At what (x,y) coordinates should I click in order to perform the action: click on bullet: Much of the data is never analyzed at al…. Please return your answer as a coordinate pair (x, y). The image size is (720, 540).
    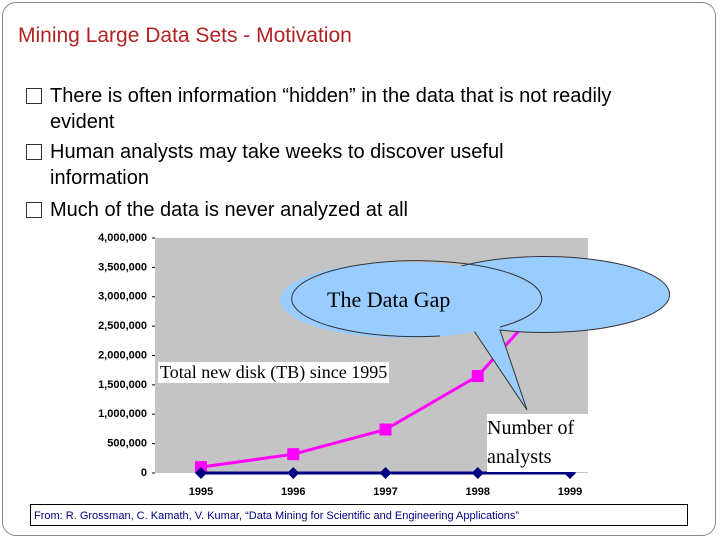
    Looking at the image, I should click on (323, 210).